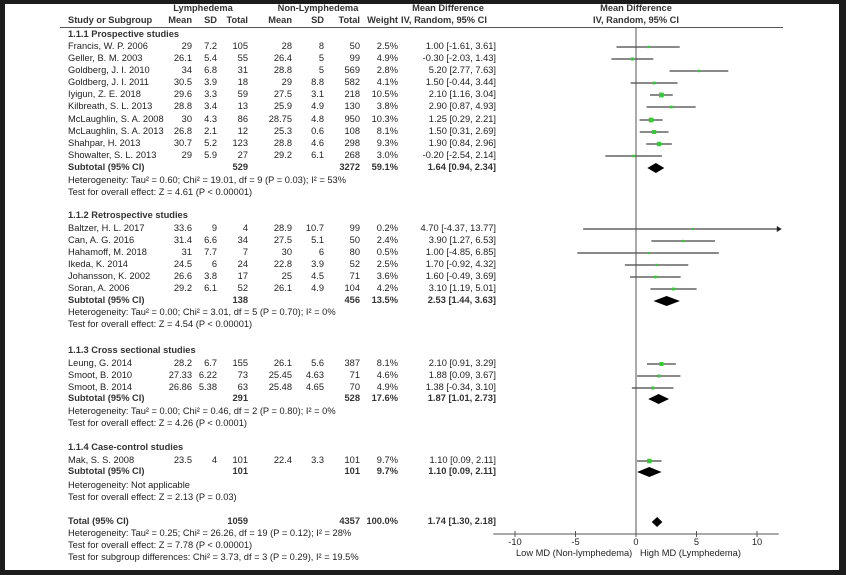  I want to click on study-sd1: 3.4, so click(210, 106).